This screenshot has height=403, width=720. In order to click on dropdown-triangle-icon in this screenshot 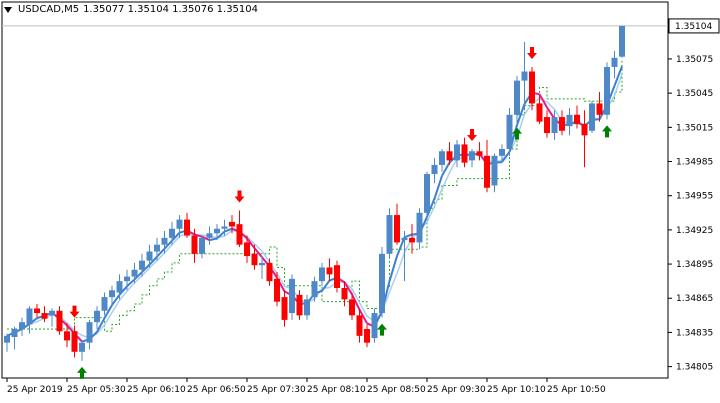, I will do `click(8, 9)`.